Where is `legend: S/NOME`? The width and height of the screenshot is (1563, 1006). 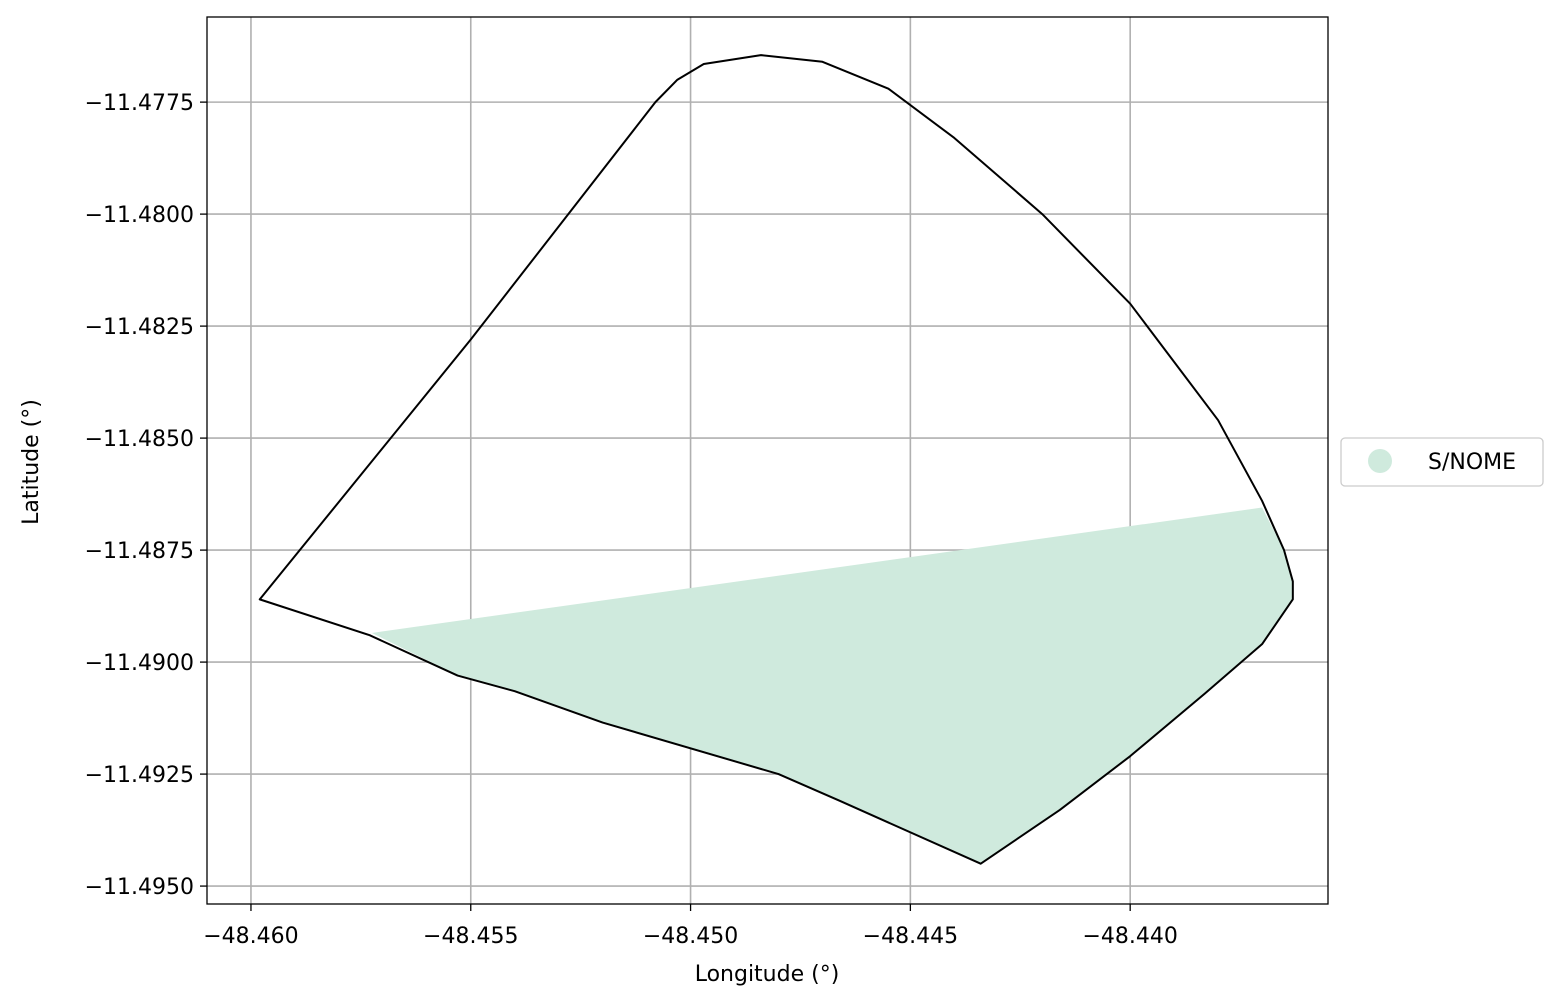 legend: S/NOME is located at coordinates (1442, 462).